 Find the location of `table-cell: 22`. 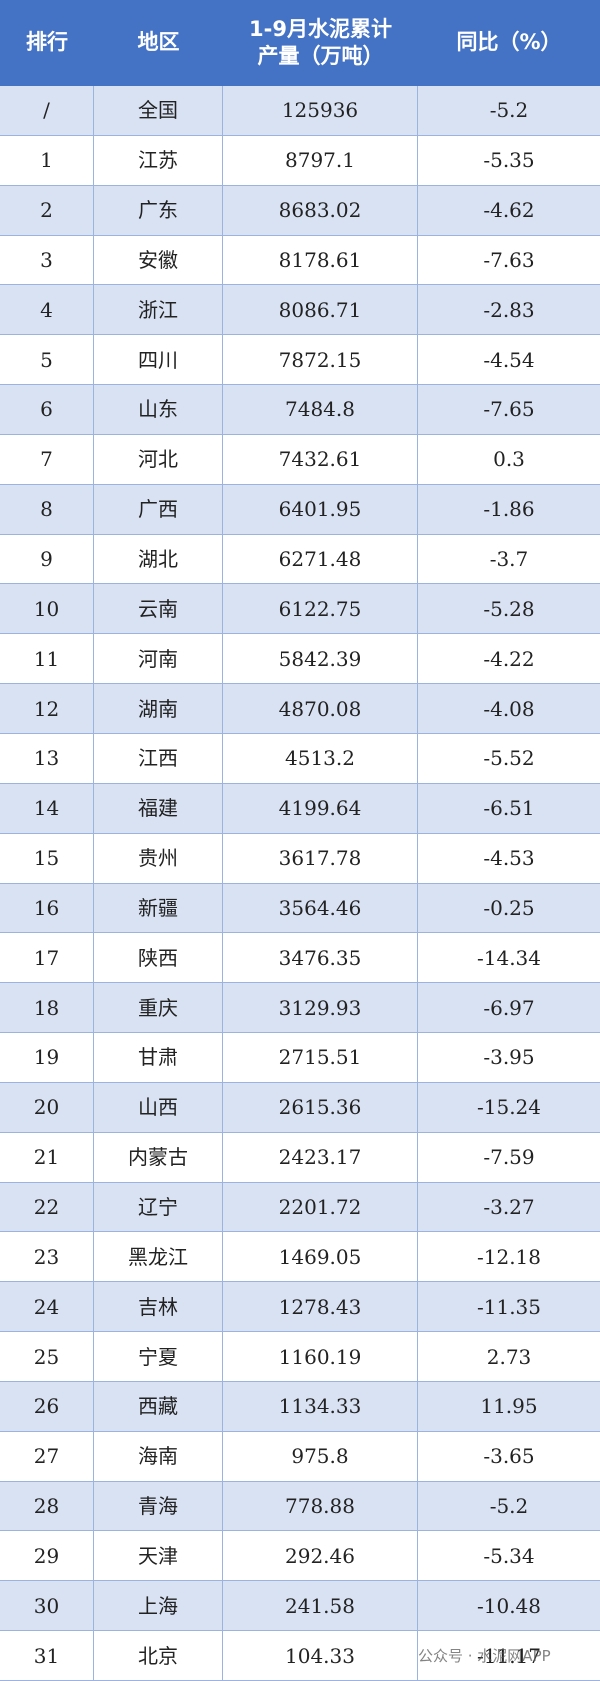

table-cell: 22 is located at coordinates (47, 1207).